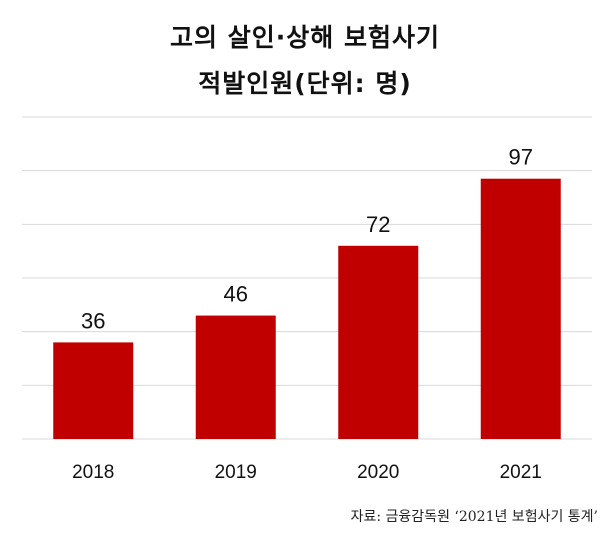 This screenshot has width=610, height=545. What do you see at coordinates (474, 517) in the screenshot?
I see `source-note: 자료: 금융감독원 ‘2021년 보험사기 통계’` at bounding box center [474, 517].